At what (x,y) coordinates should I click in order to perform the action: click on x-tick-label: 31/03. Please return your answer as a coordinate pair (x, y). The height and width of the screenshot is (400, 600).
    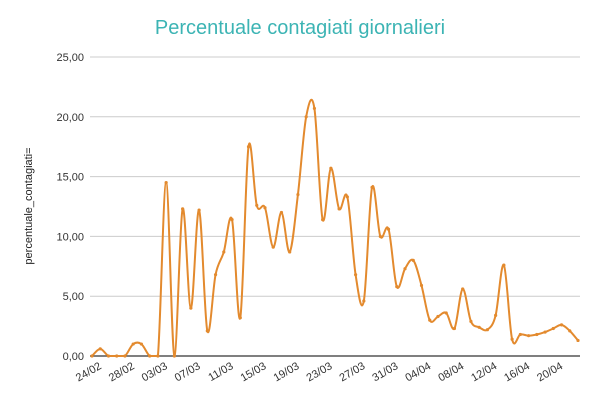
    Looking at the image, I should click on (385, 372).